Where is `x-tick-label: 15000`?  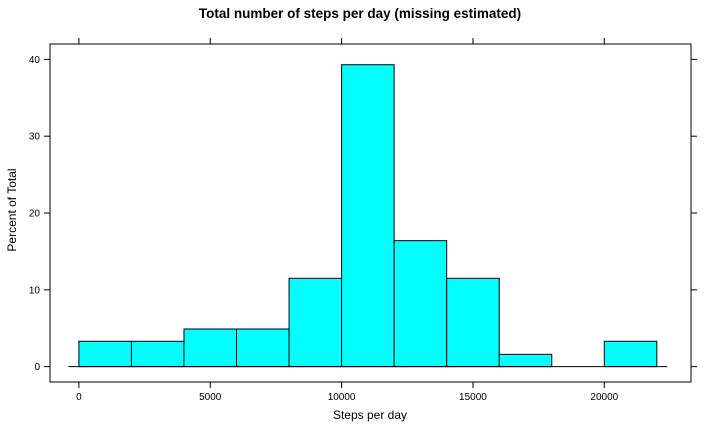
x-tick-label: 15000 is located at coordinates (473, 397).